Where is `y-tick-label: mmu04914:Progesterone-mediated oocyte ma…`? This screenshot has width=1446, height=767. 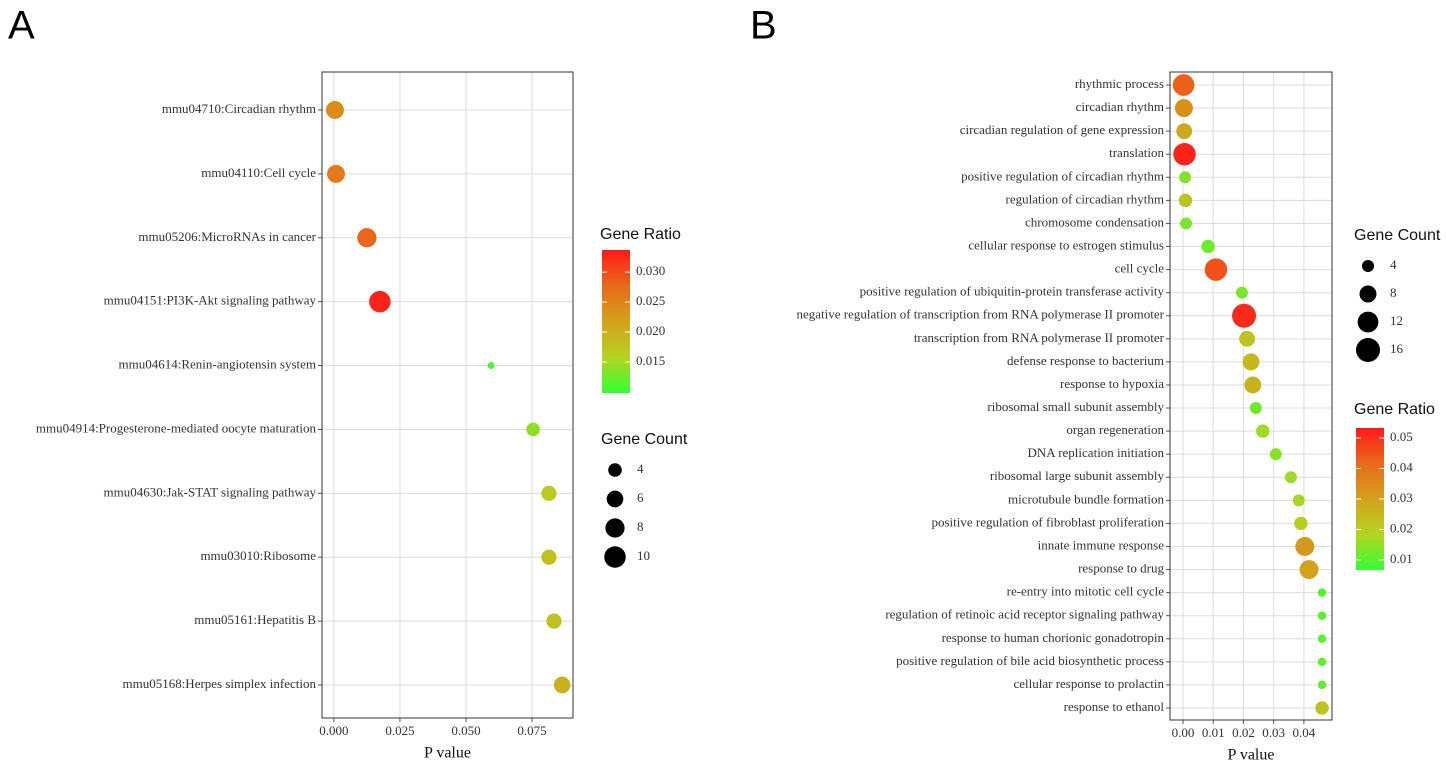 y-tick-label: mmu04914:Progesterone-mediated oocyte ma… is located at coordinates (176, 427).